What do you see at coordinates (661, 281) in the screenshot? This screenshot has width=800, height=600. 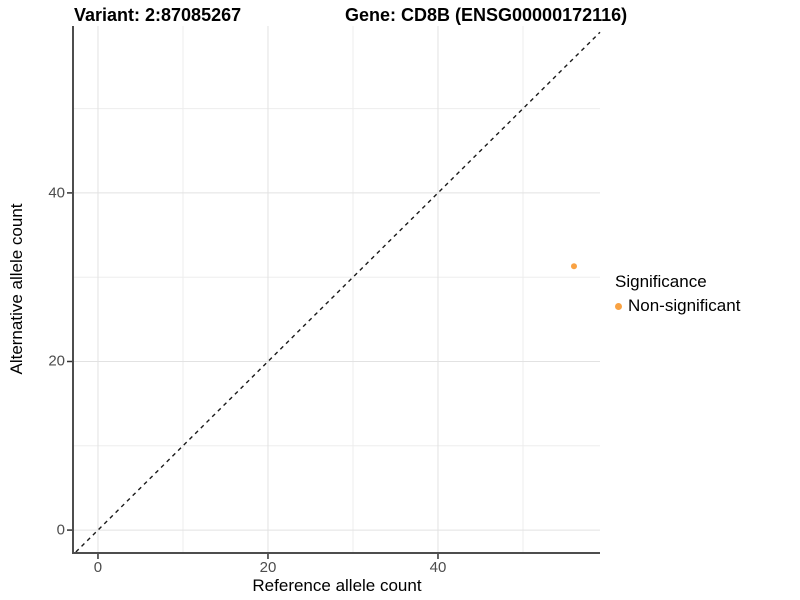 I see `legend-title: Significance` at bounding box center [661, 281].